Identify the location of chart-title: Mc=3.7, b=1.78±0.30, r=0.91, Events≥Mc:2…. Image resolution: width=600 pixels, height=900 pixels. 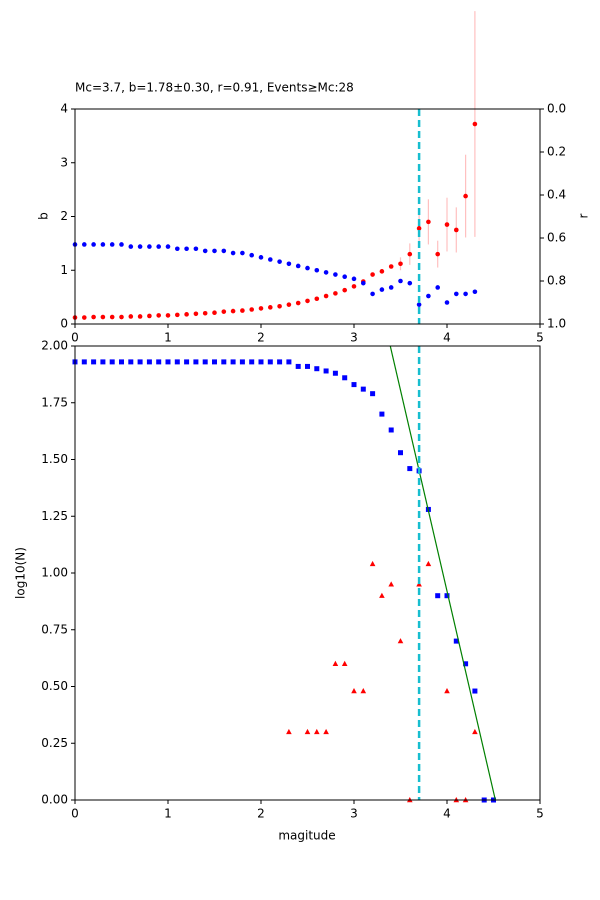
(214, 88).